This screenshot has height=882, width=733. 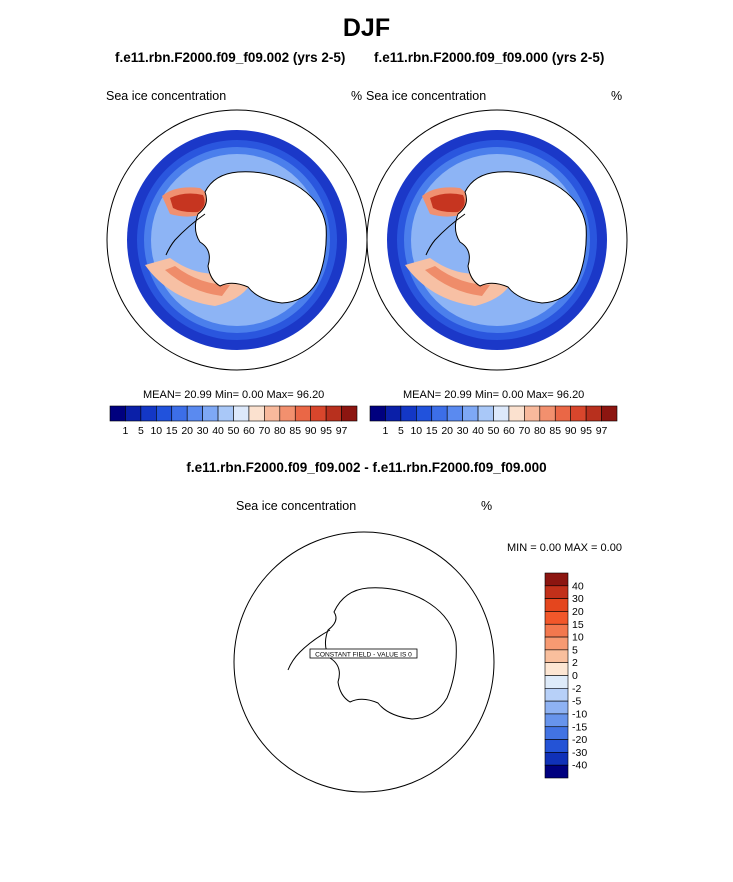 I want to click on colorbar-tick-label: -10, so click(x=579, y=714).